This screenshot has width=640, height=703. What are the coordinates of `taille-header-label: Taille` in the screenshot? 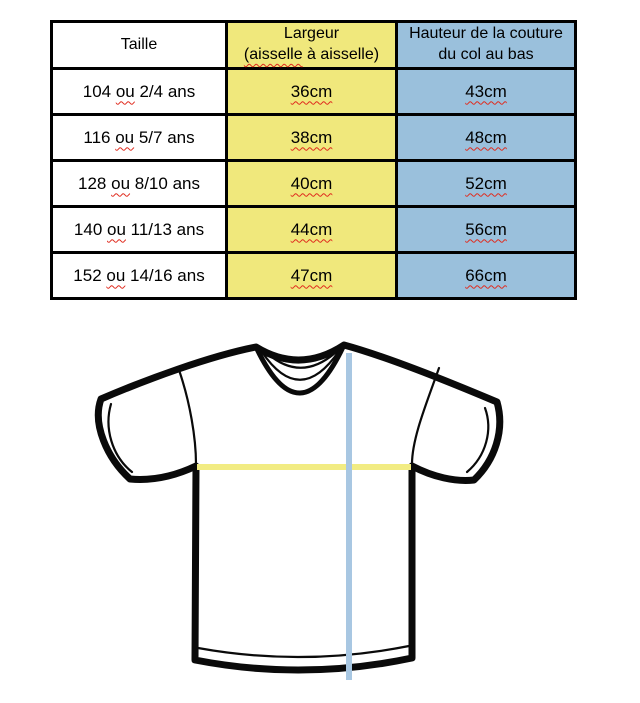 It's located at (139, 44).